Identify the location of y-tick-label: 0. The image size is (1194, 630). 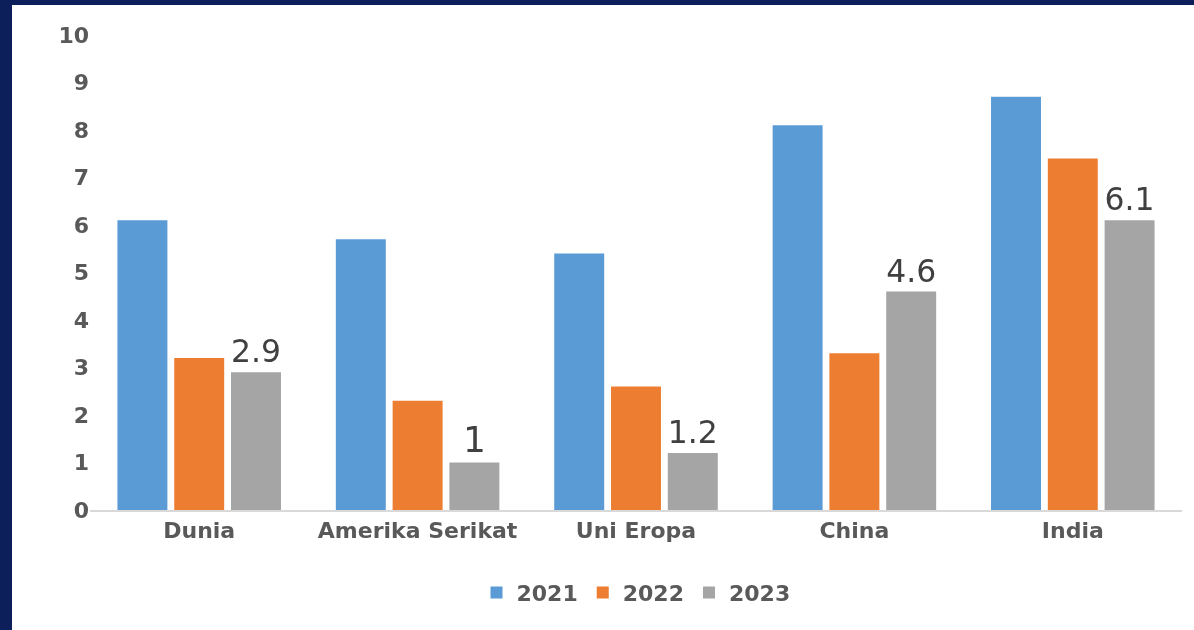
(81, 510).